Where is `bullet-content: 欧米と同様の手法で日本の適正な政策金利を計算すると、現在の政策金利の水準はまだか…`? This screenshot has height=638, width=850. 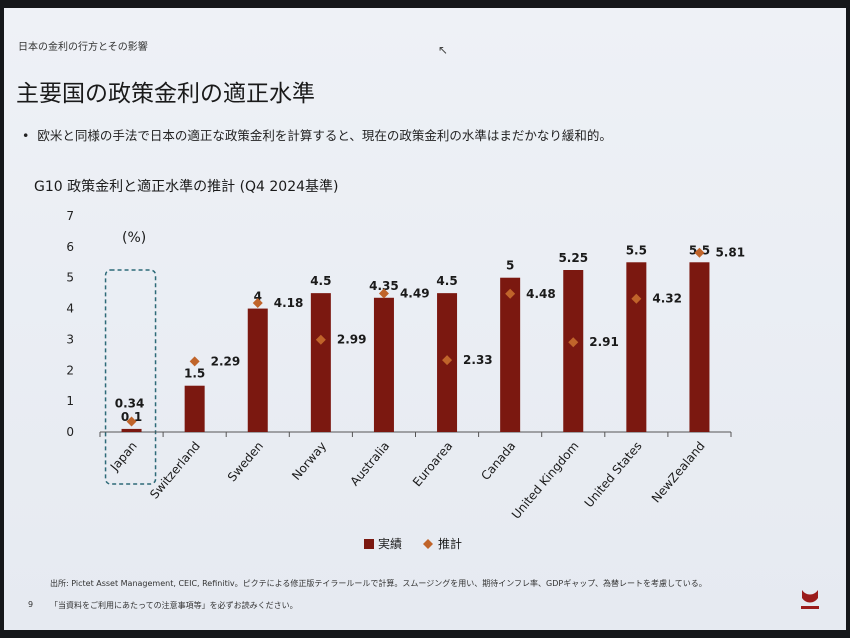 bullet-content: 欧米と同様の手法で日本の適正な政策金利を計算すると、現在の政策金利の水準はまだか… is located at coordinates (324, 135).